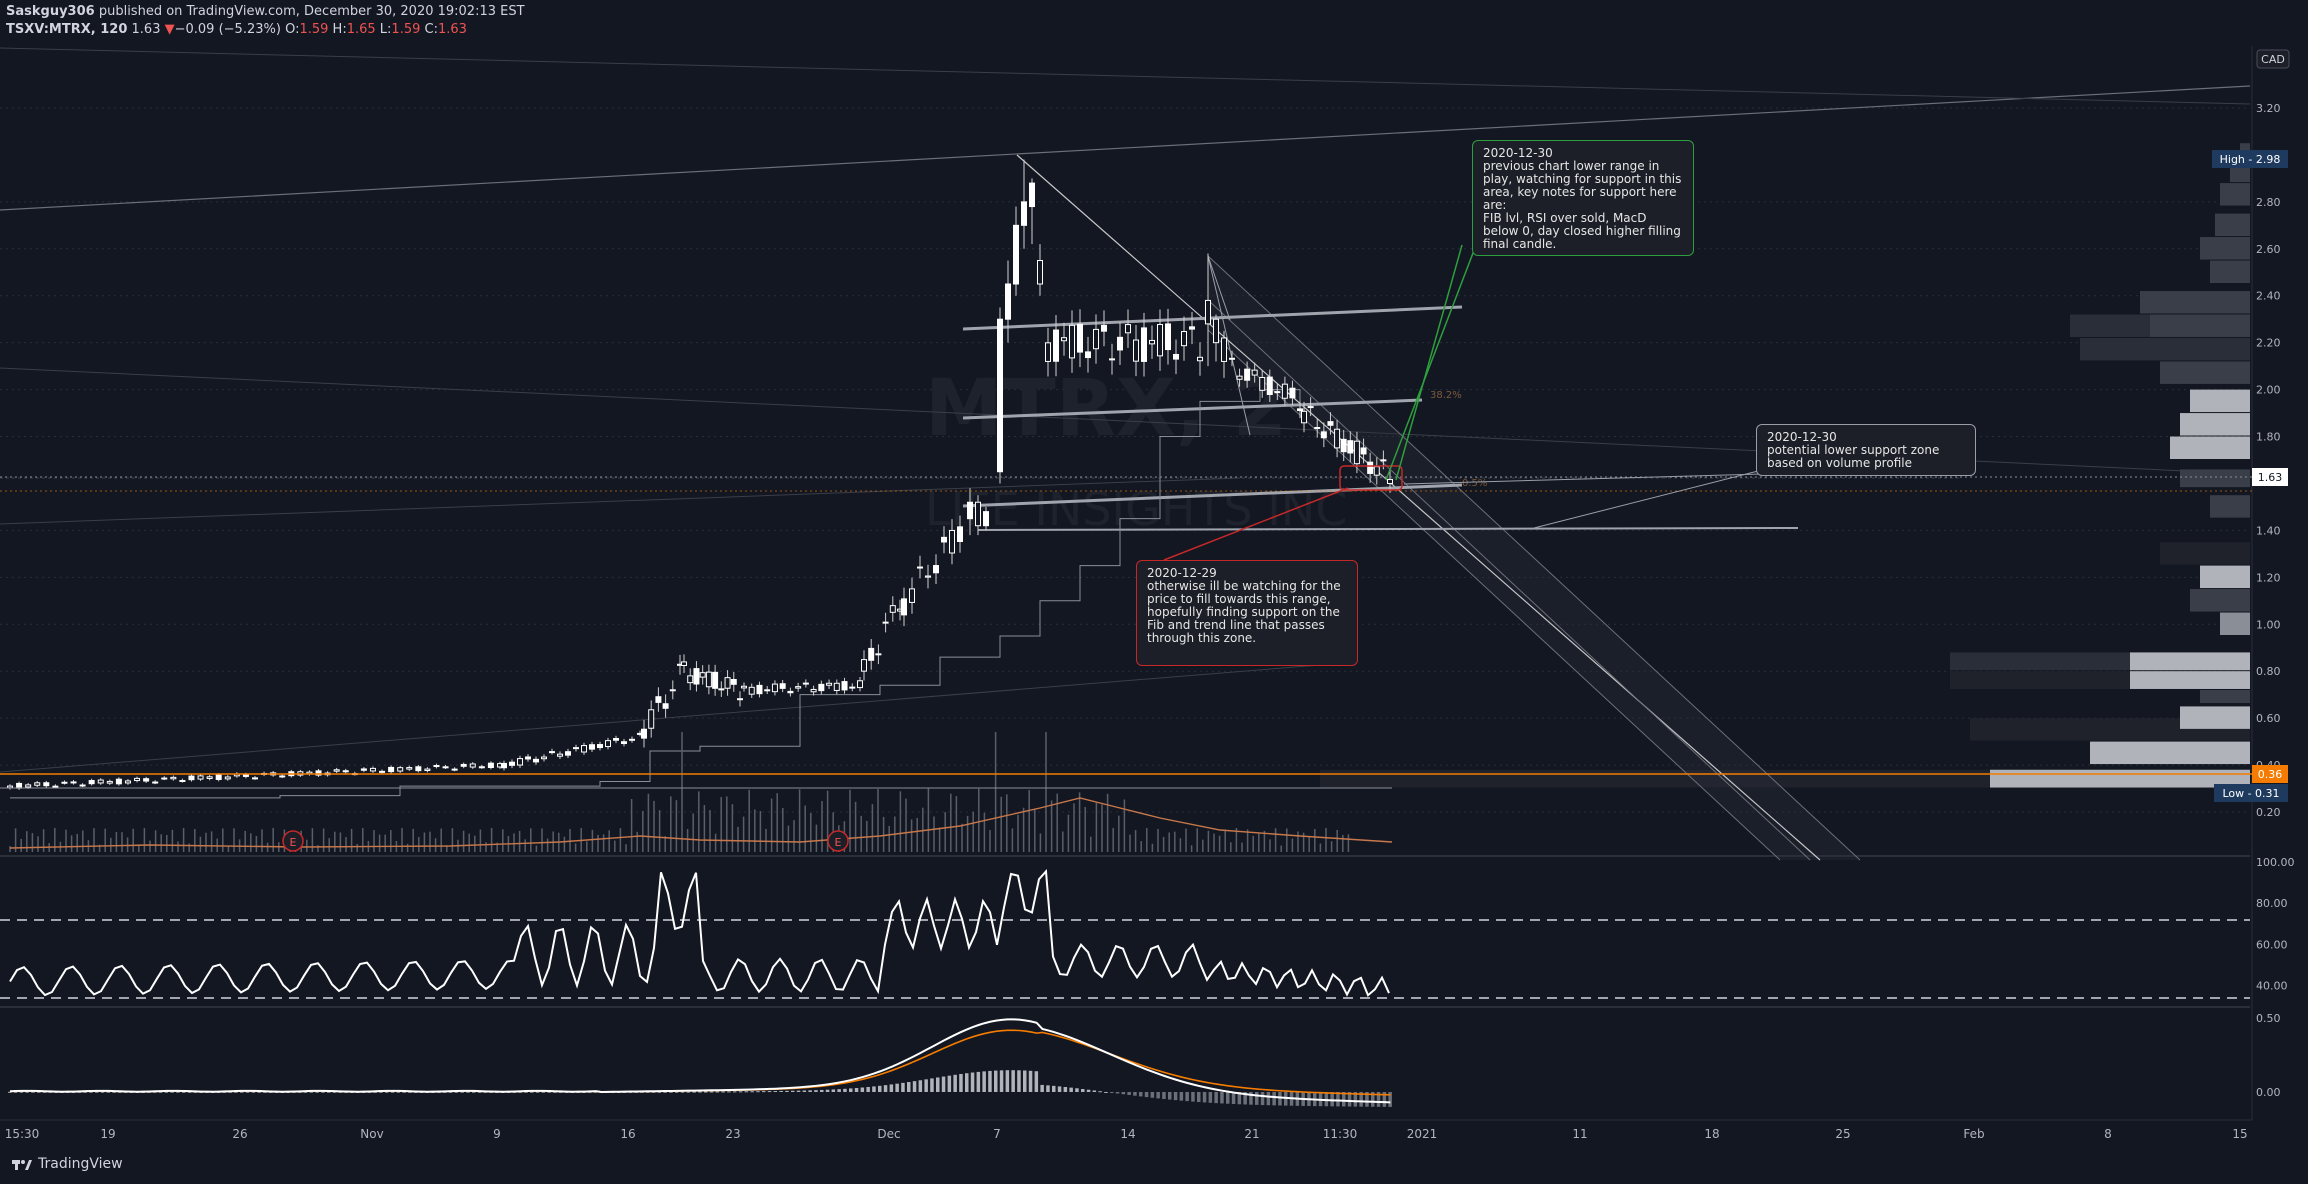 The width and height of the screenshot is (2308, 1184). I want to click on time-tick: 11:30, so click(1340, 1134).